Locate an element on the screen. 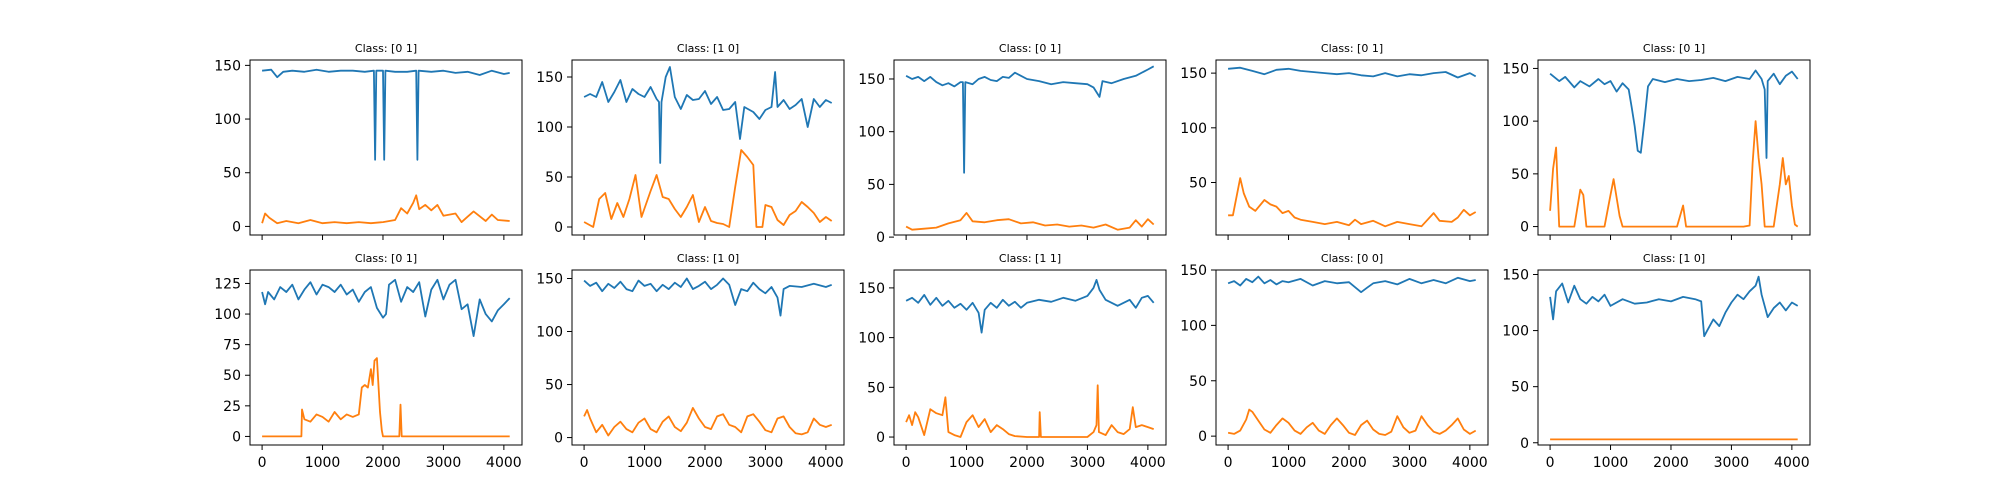 This screenshot has height=500, width=2000. y-tick-label: 125 is located at coordinates (227, 284).